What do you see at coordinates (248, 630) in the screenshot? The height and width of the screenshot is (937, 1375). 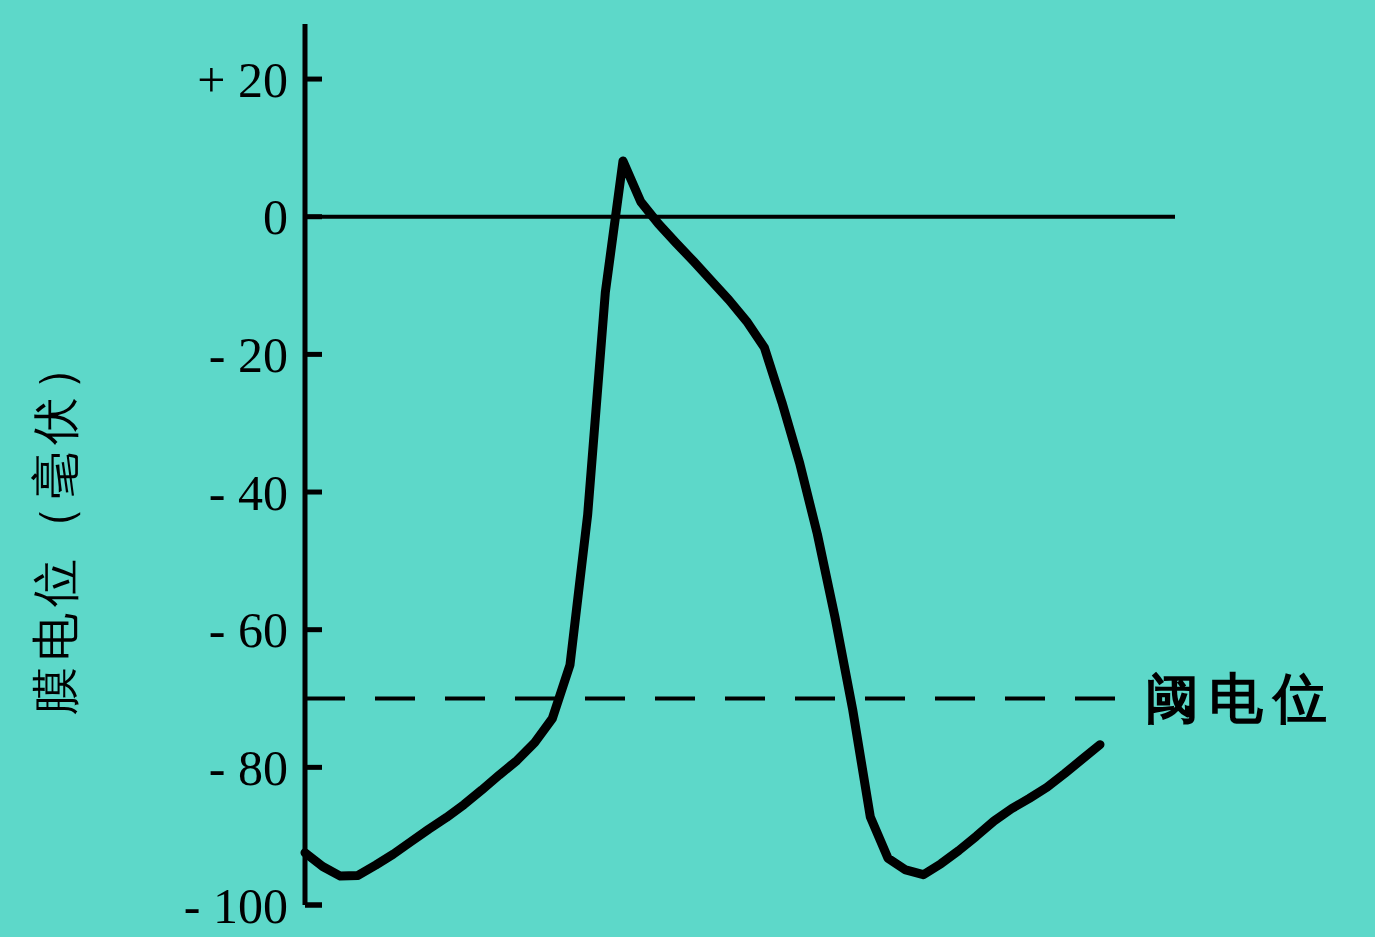 I see `y-tick-label: - 60` at bounding box center [248, 630].